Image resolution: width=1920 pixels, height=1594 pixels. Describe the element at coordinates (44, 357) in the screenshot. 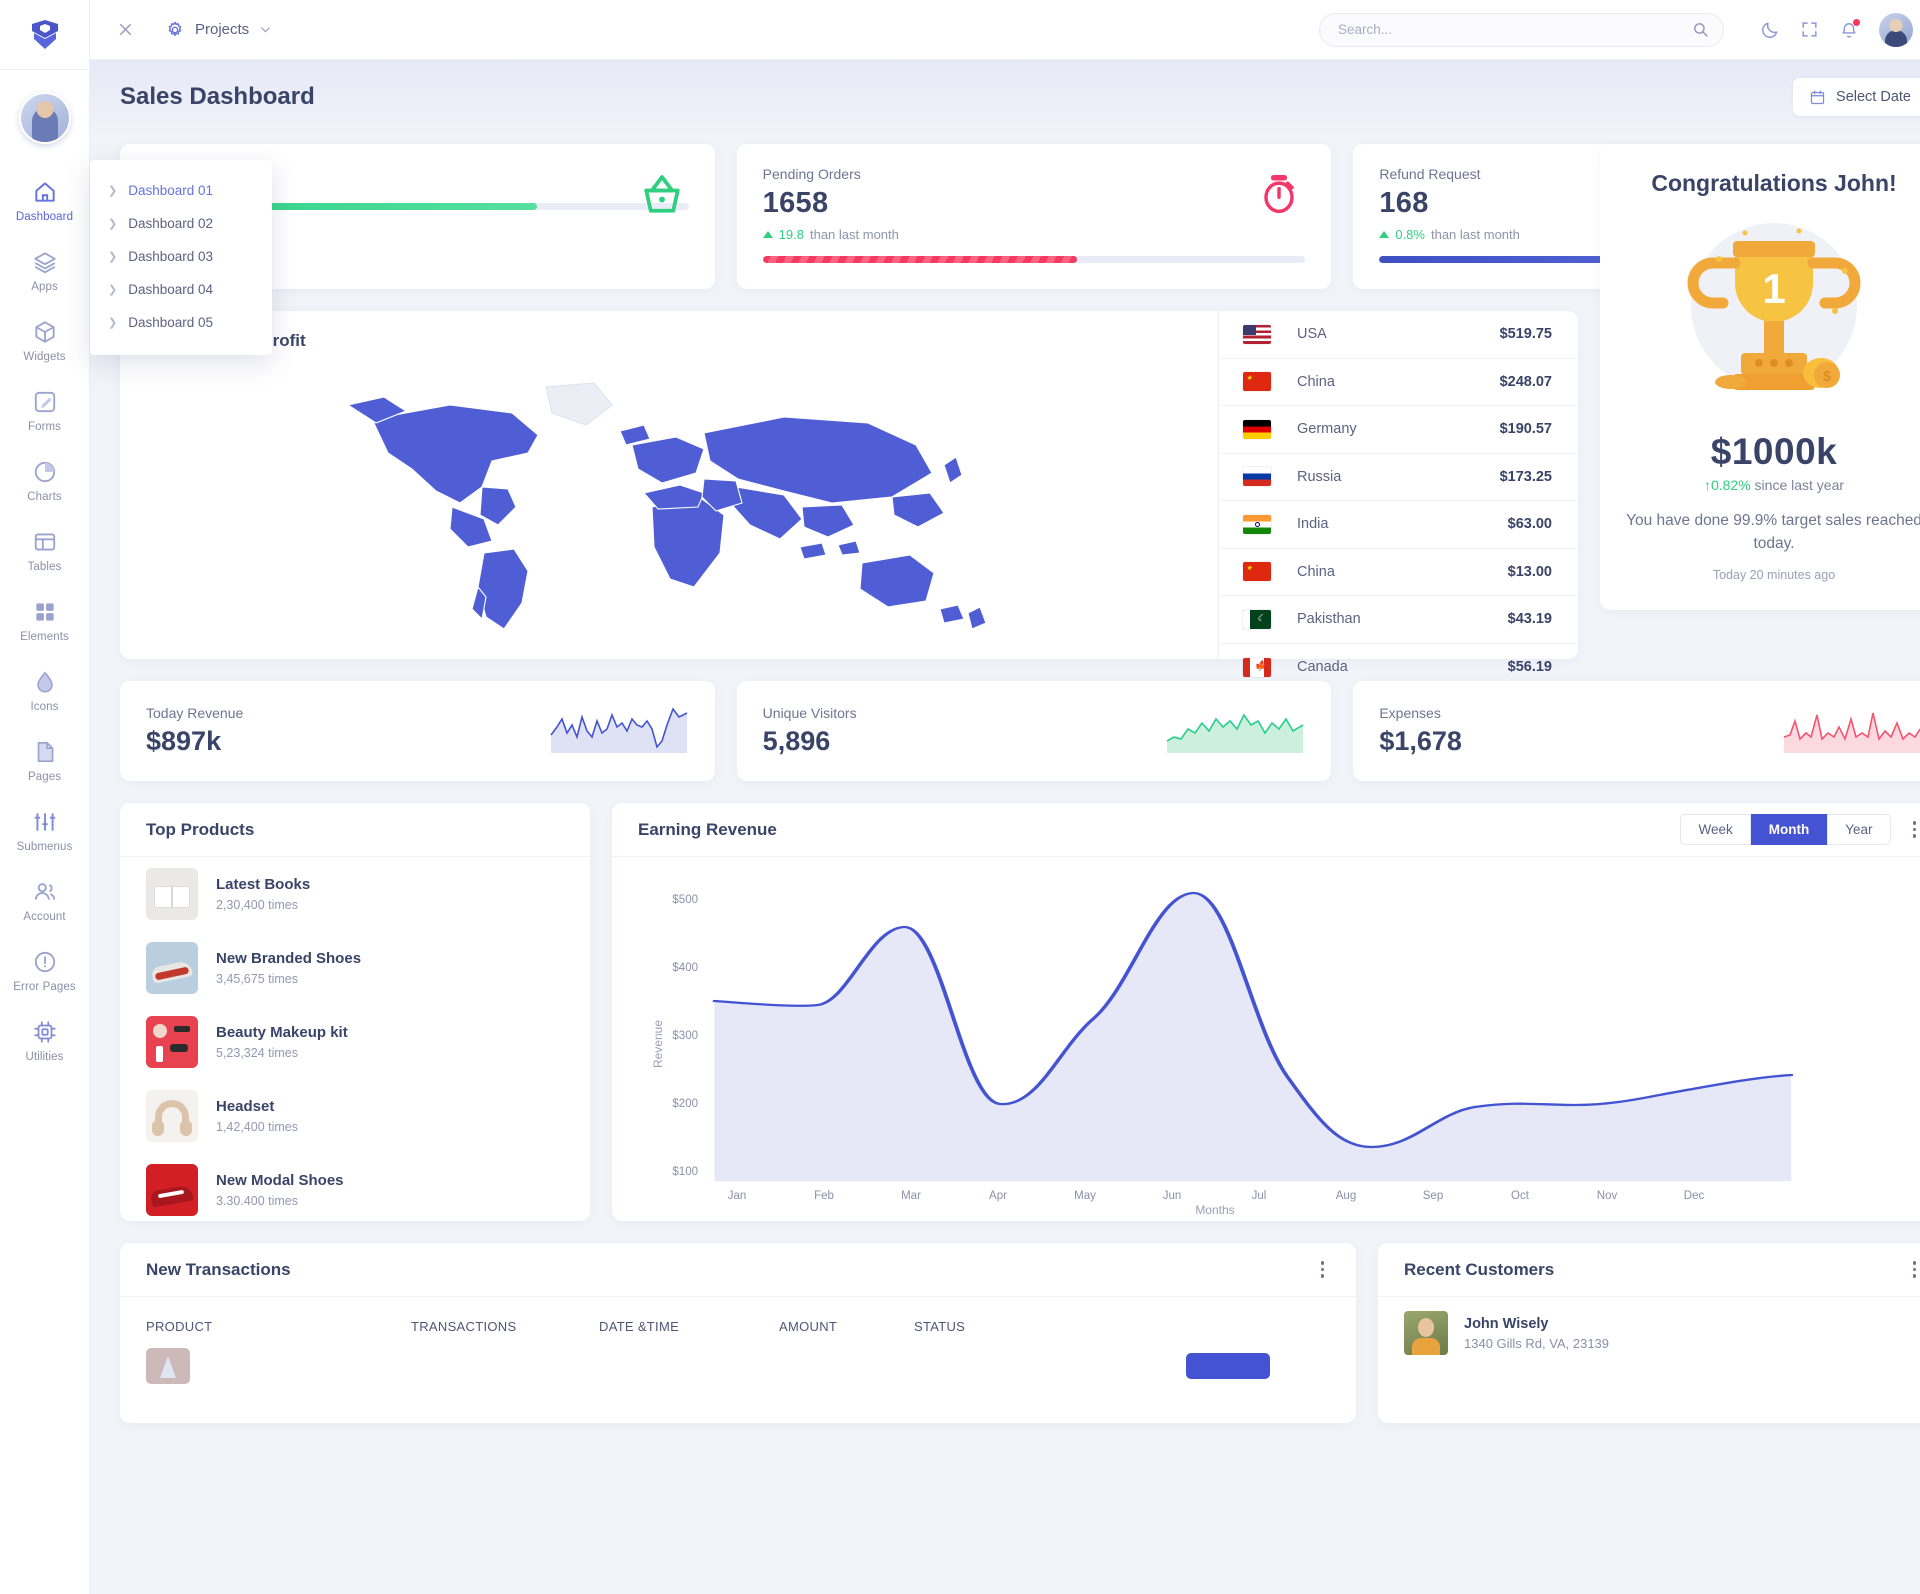

I see `sidebar-label: Widgets` at that location.